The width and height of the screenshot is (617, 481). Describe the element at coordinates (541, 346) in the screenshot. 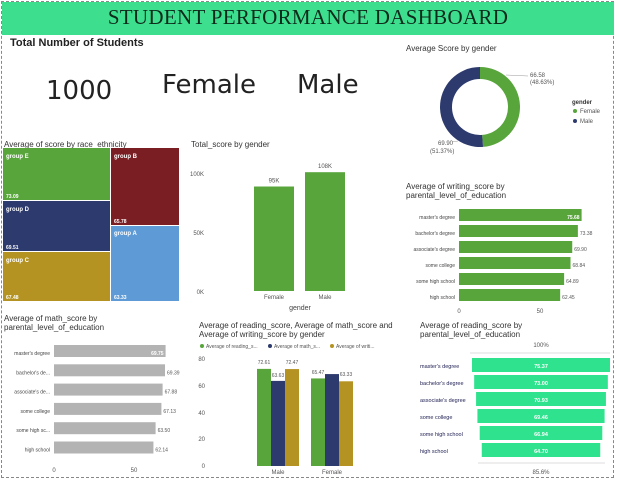

I see `funnel-top-pct: 100%` at that location.